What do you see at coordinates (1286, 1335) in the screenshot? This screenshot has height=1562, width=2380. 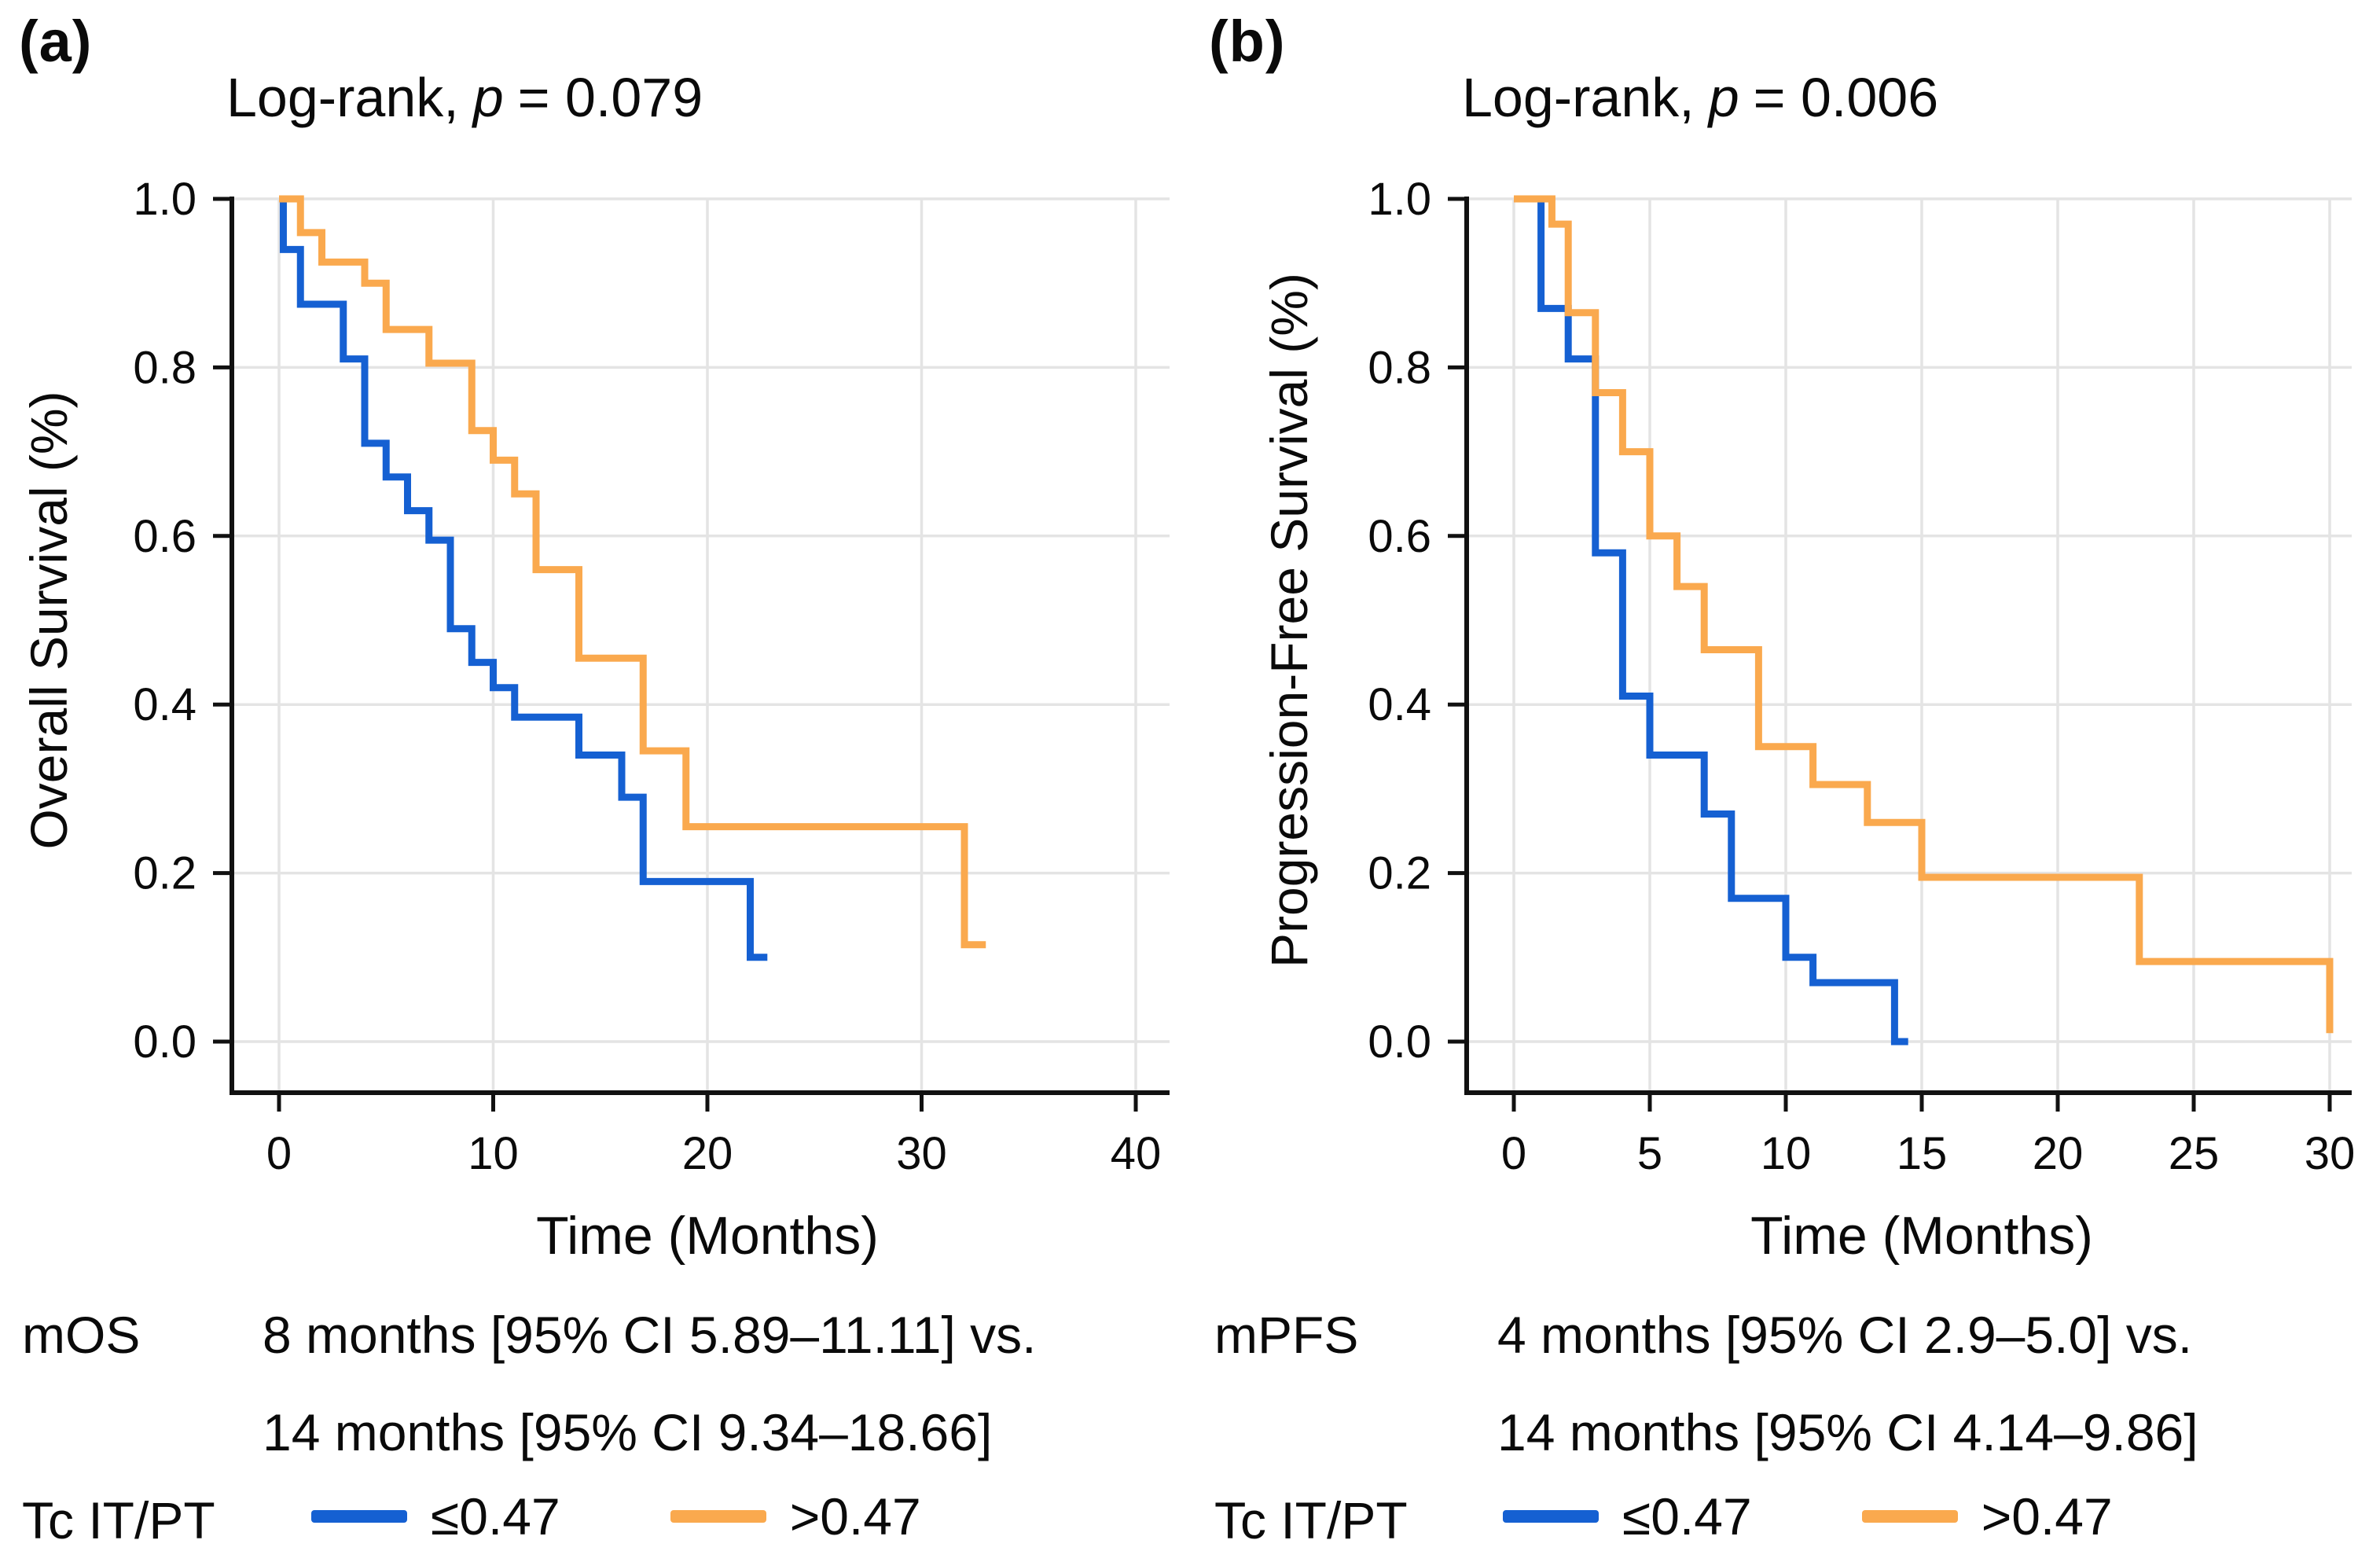 I see `stat-term-mpfs: mPFS` at bounding box center [1286, 1335].